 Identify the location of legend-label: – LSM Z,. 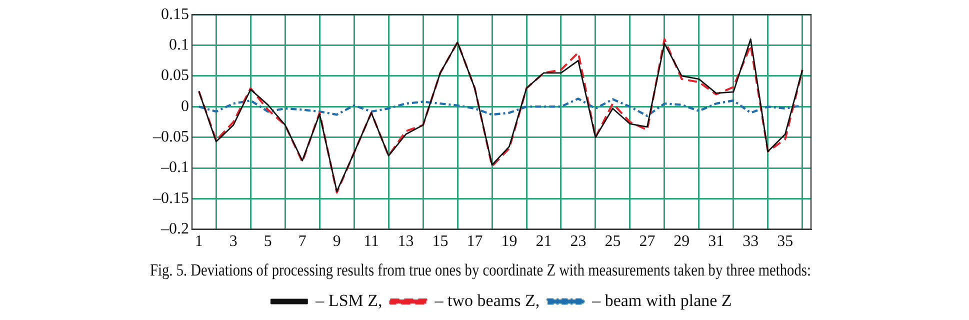
(348, 300).